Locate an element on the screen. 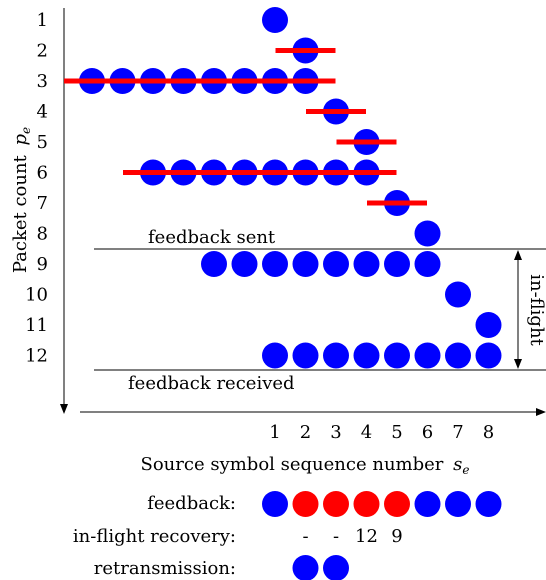  feedback-received-label: feedback received is located at coordinates (211, 383).